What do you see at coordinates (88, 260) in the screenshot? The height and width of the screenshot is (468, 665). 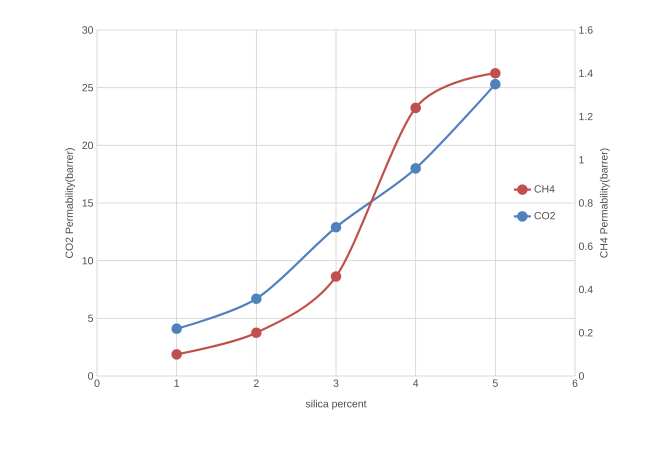 I see `y-tick-label: 10` at bounding box center [88, 260].